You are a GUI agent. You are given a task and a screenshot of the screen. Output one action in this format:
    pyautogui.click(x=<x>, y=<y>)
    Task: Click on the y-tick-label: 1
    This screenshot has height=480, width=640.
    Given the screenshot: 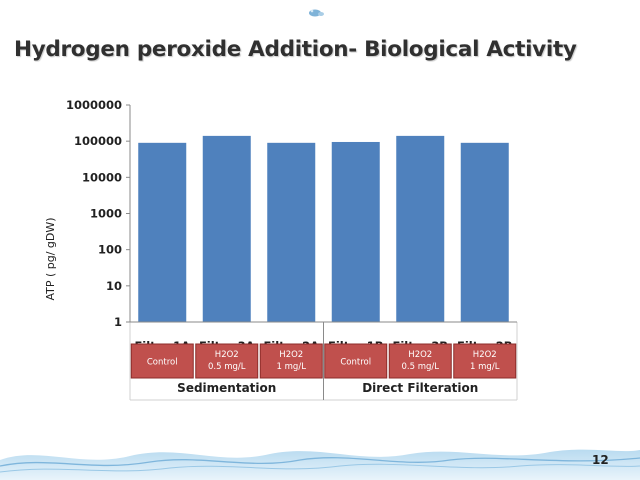 What is the action you would take?
    pyautogui.click(x=118, y=322)
    